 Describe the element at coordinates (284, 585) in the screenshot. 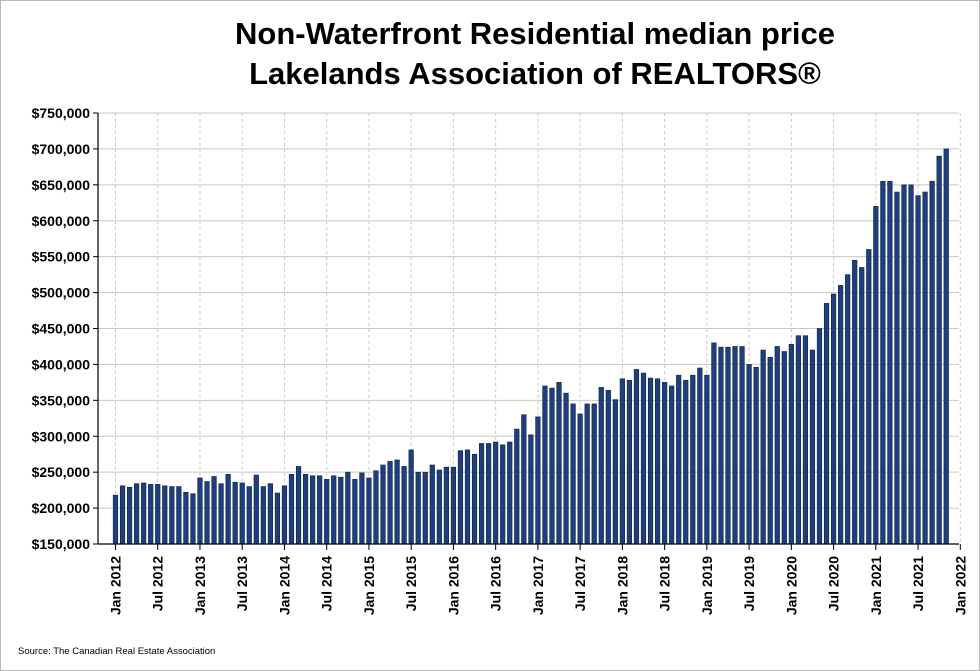

I see `x-tick-label: Jan 2014` at that location.